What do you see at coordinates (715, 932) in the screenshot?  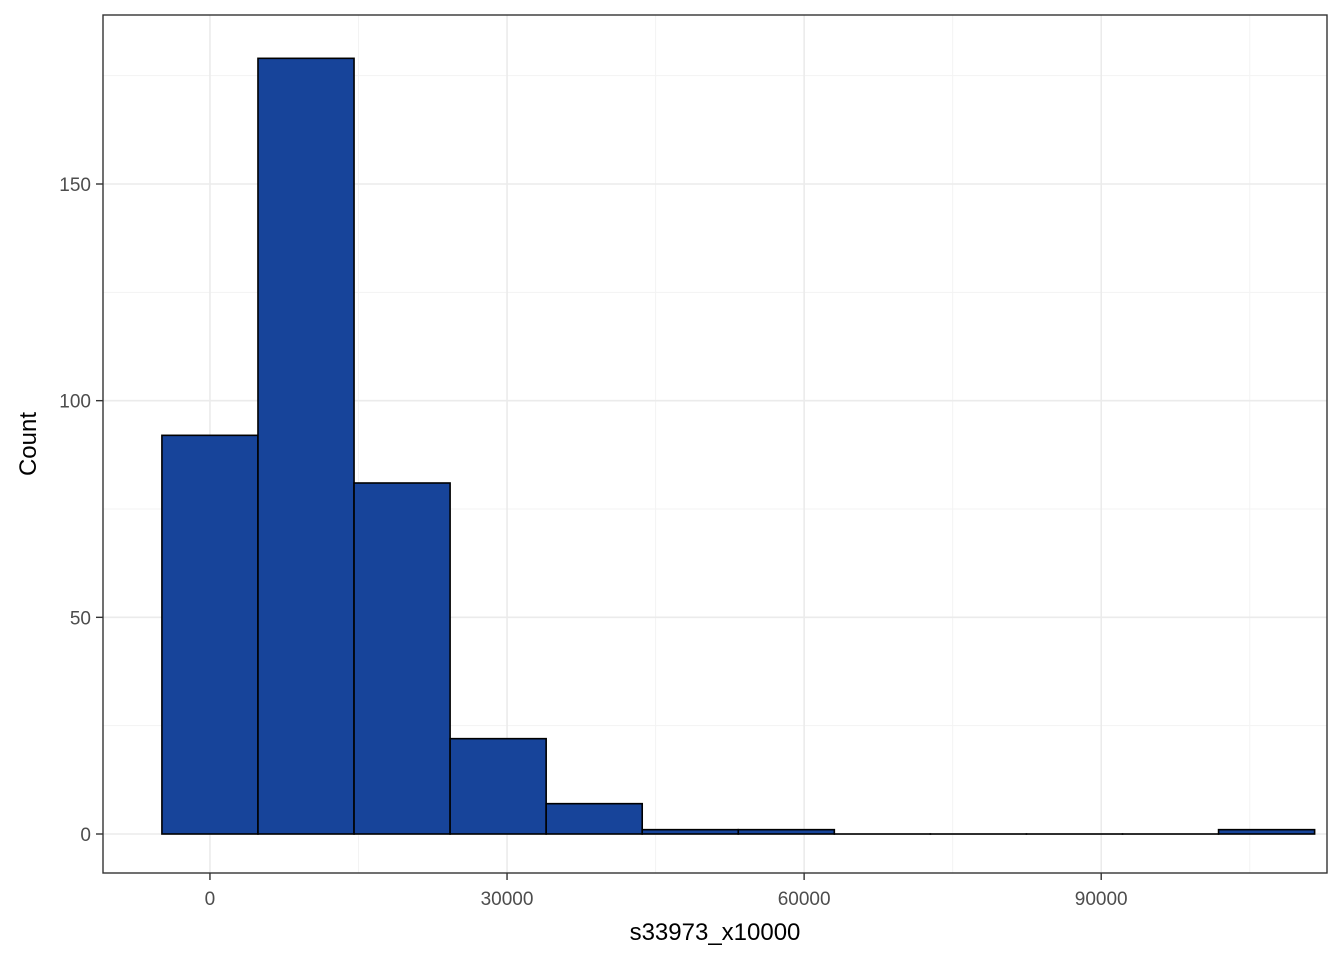 I see `x-axis-title: s33973_x10000` at bounding box center [715, 932].